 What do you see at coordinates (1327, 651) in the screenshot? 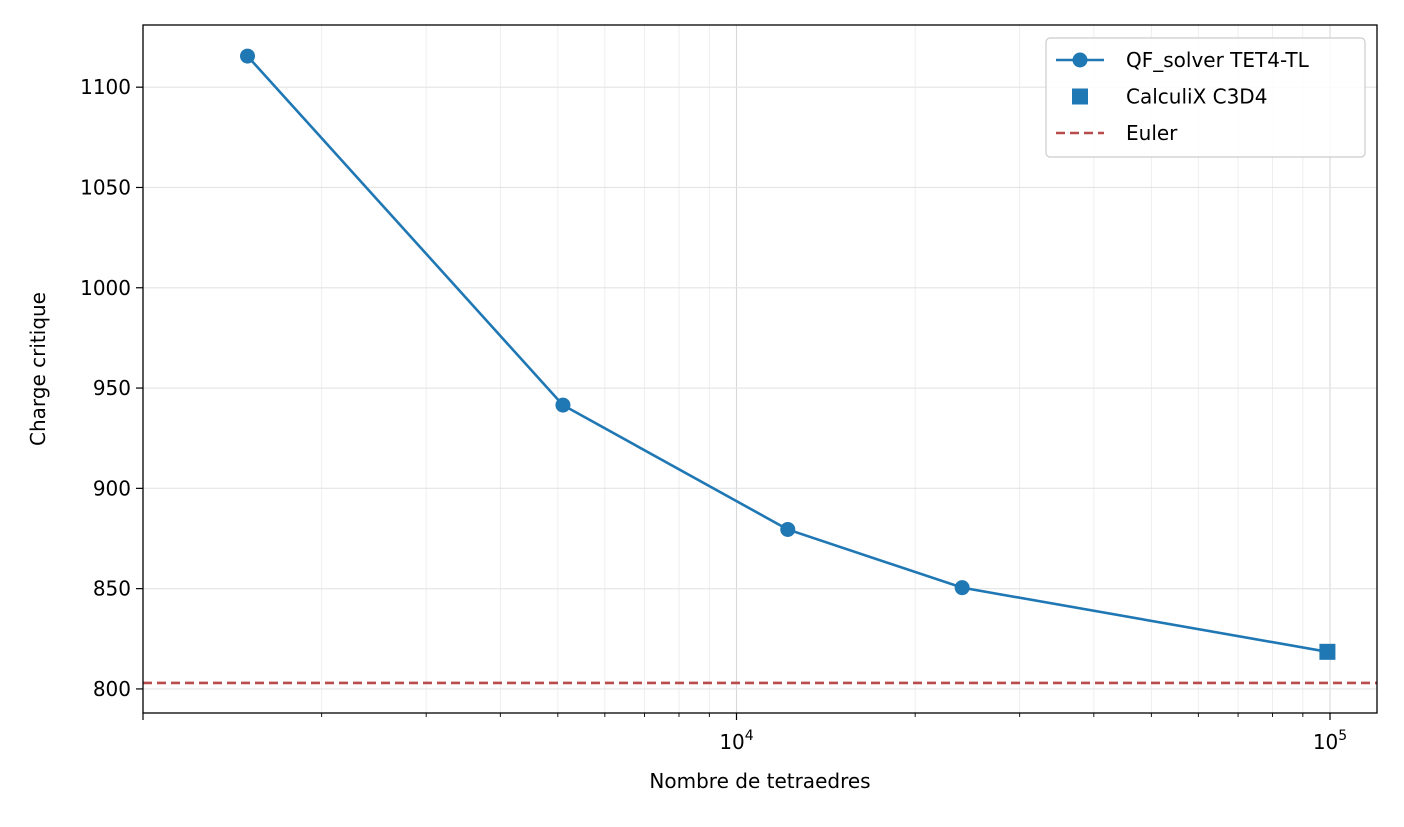
I see `calculix-point` at bounding box center [1327, 651].